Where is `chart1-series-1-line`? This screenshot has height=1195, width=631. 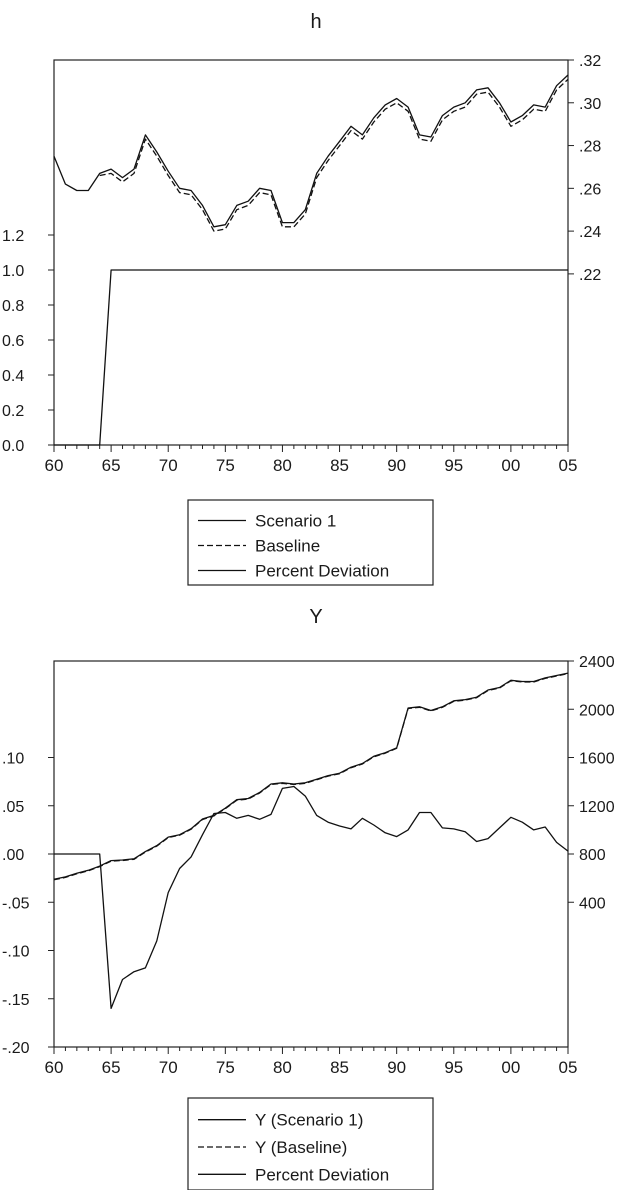
chart1-series-1-line is located at coordinates (311, 151).